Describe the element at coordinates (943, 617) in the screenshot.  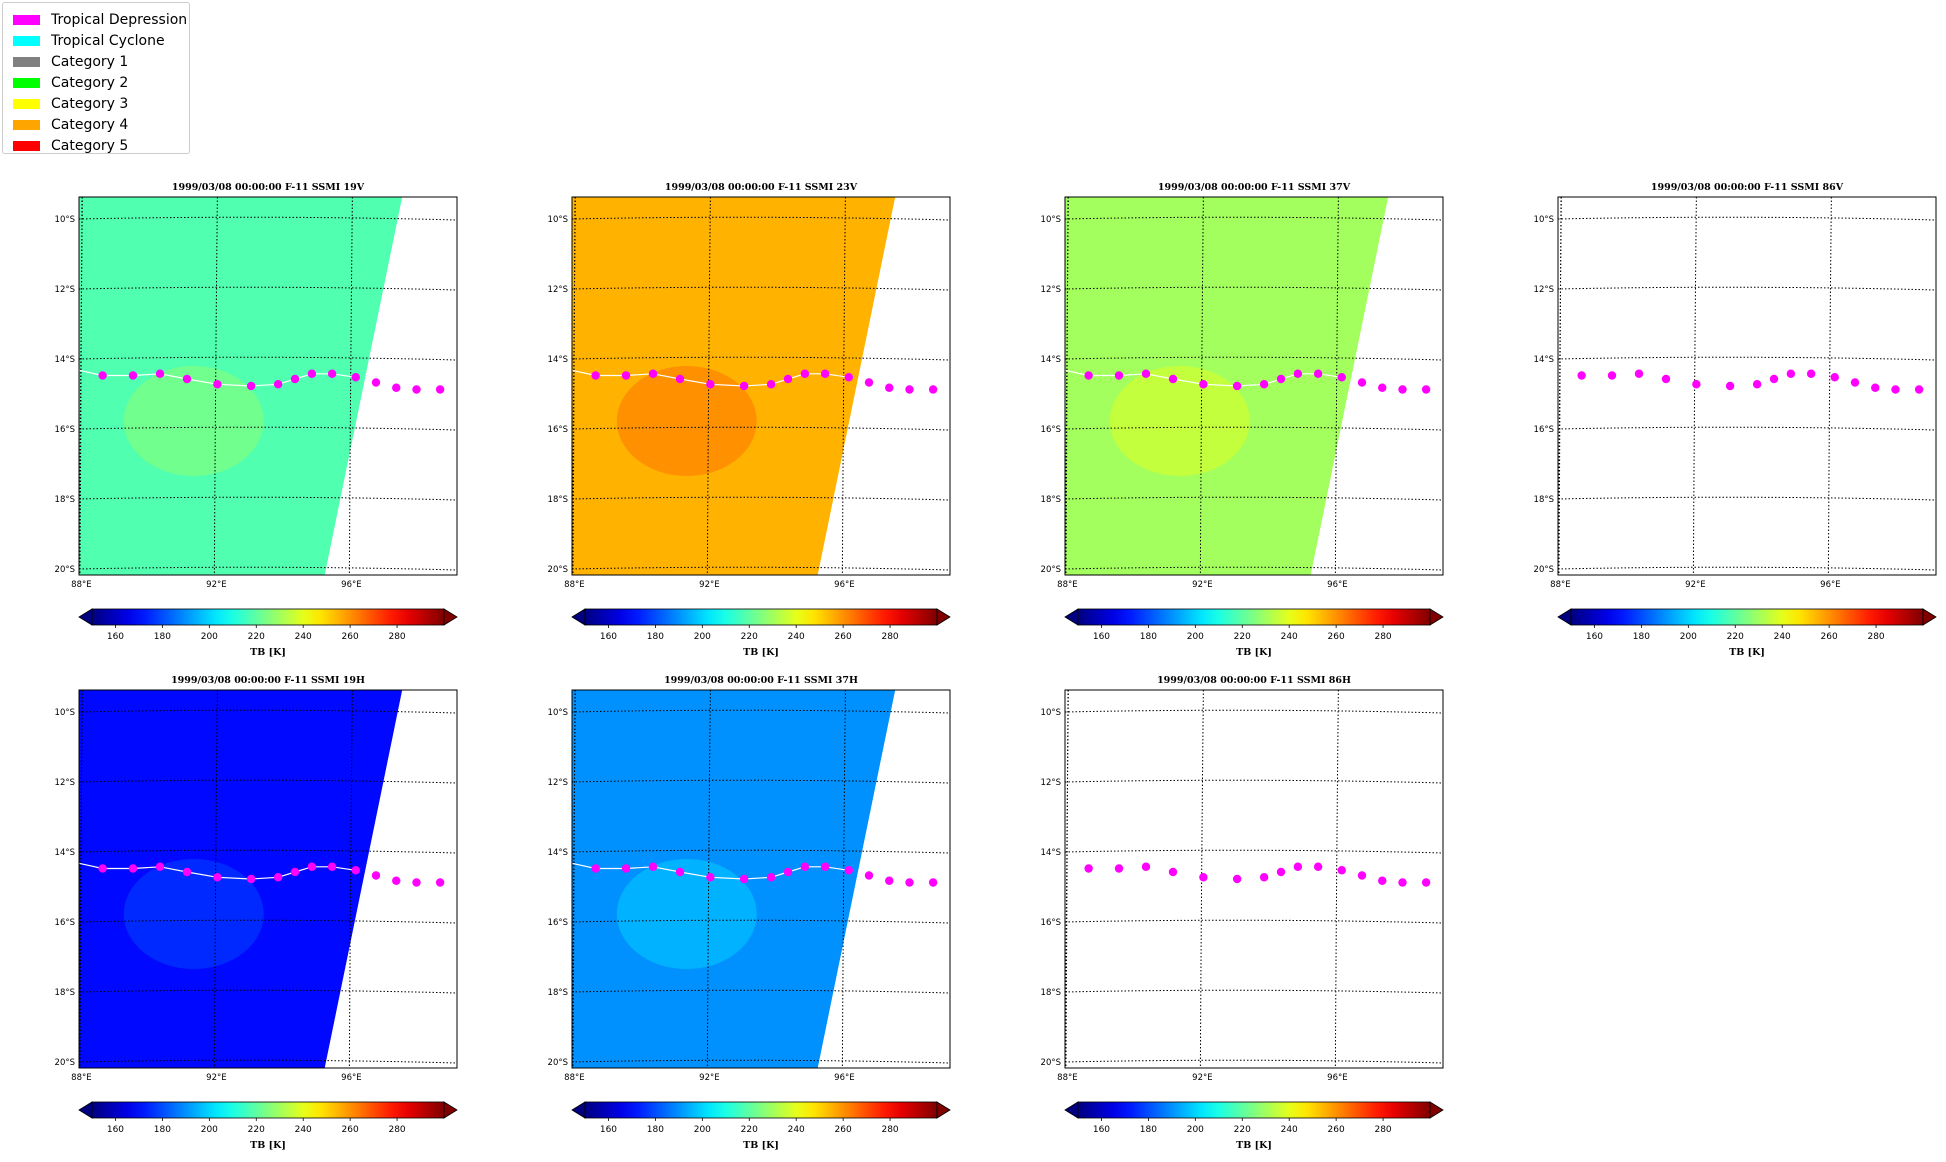
I see `colorbar-extend-high` at that location.